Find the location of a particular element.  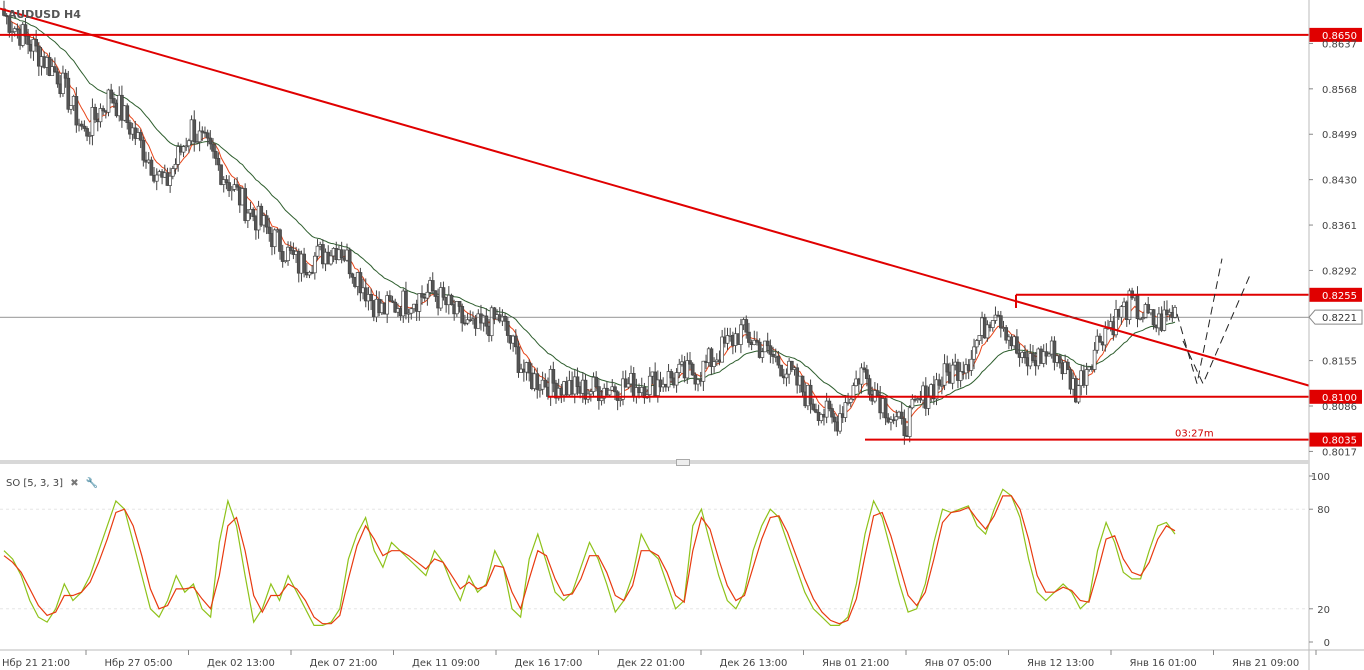

price-tick-label: 0.8086 is located at coordinates (1339, 407).